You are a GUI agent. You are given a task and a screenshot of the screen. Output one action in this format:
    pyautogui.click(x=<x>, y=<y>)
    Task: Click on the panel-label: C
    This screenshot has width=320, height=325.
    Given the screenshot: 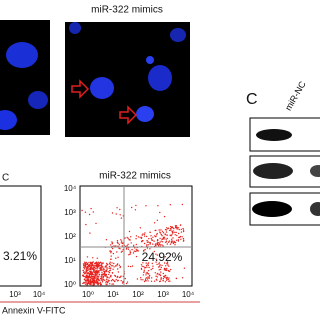 What is the action you would take?
    pyautogui.click(x=5, y=178)
    